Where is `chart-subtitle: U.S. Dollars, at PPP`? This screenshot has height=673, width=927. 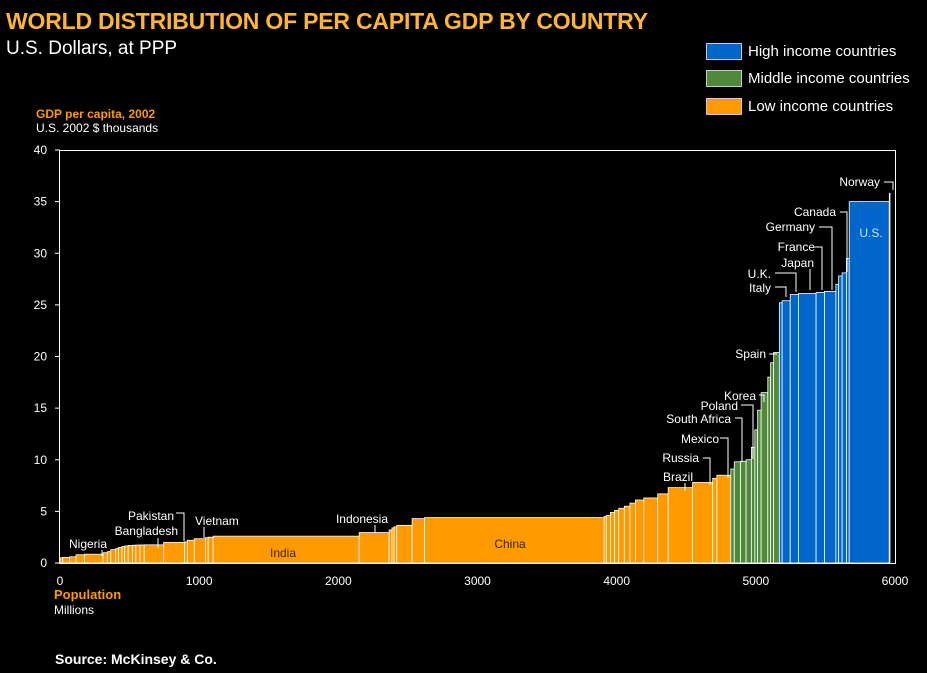 chart-subtitle: U.S. Dollars, at PPP is located at coordinates (92, 48).